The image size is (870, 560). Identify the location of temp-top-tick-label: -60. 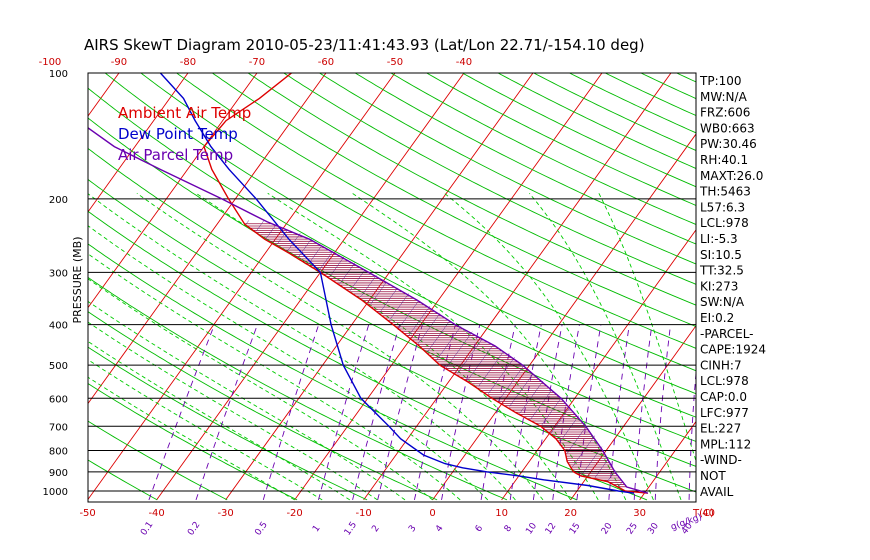
(326, 62).